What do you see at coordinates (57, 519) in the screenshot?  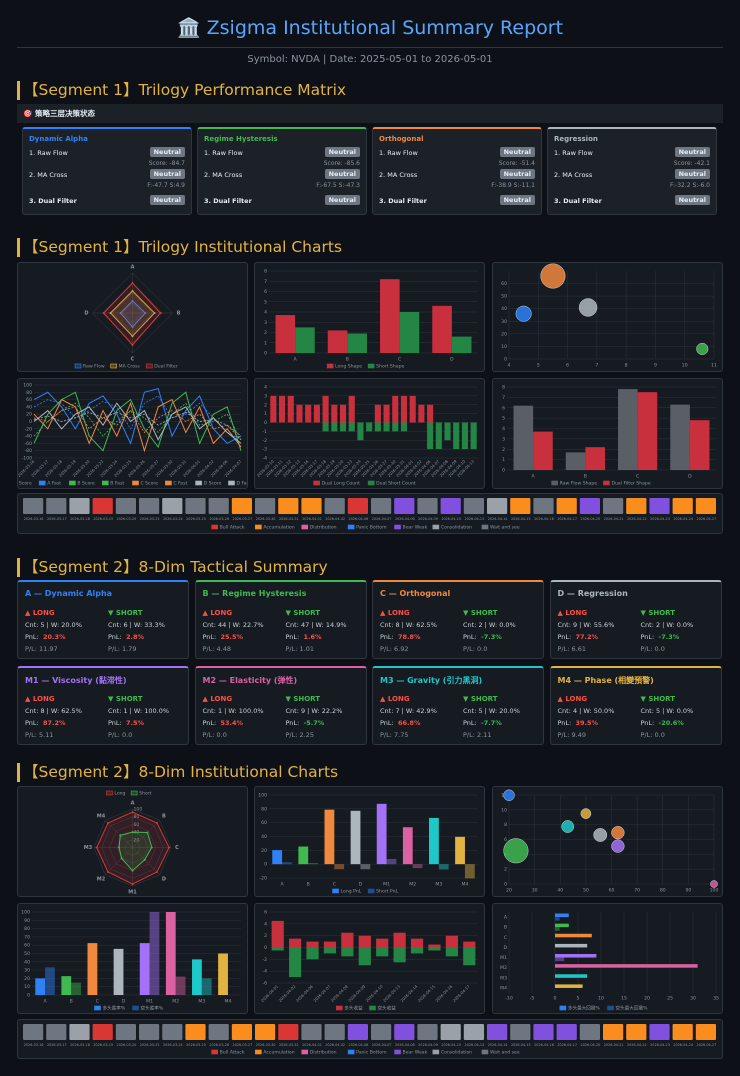 I see `x-tick-label: 2026-03-17` at bounding box center [57, 519].